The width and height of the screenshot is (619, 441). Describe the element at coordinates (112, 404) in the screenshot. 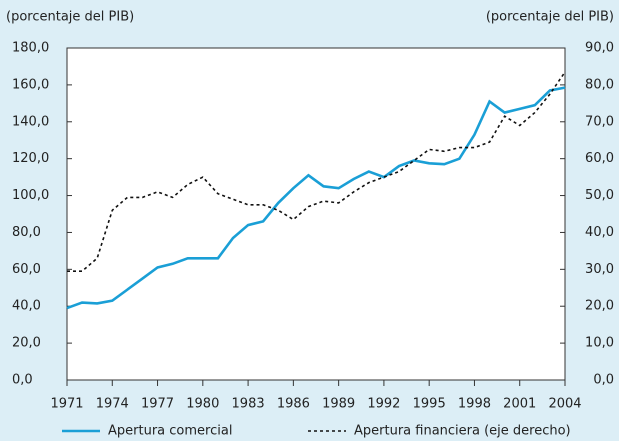

I see `x-tick-label: 1974` at that location.